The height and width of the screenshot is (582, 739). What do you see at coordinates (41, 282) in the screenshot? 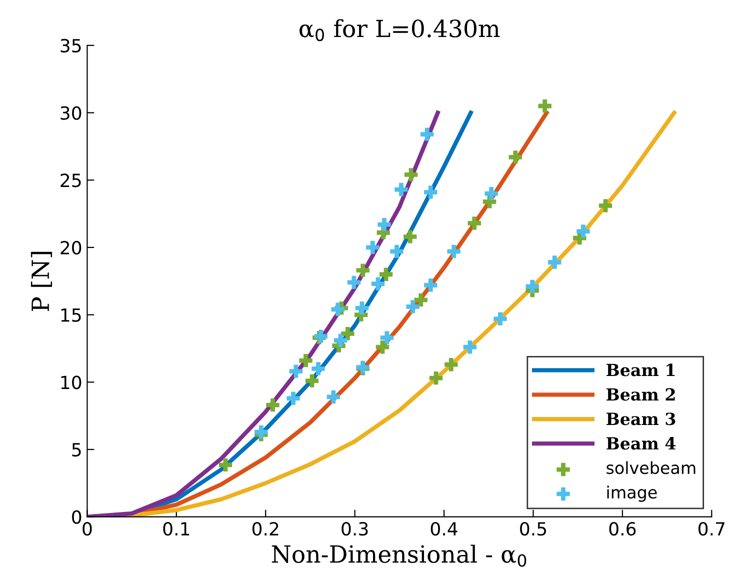
I see `y-axis-title: P [N]` at bounding box center [41, 282].